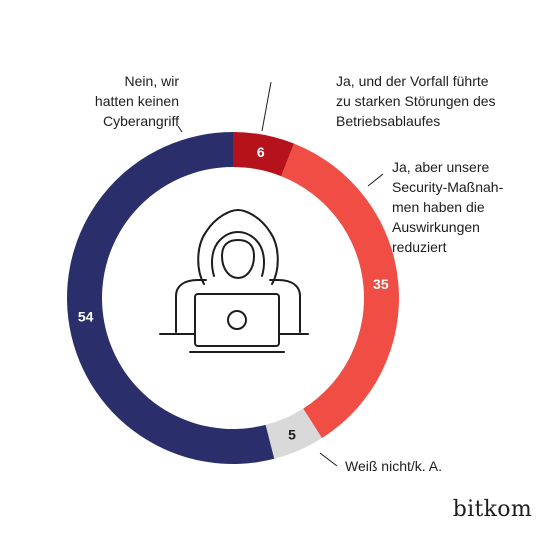  Describe the element at coordinates (151, 81) in the screenshot. I see `label-nein-line-1: Nein, wir` at that location.